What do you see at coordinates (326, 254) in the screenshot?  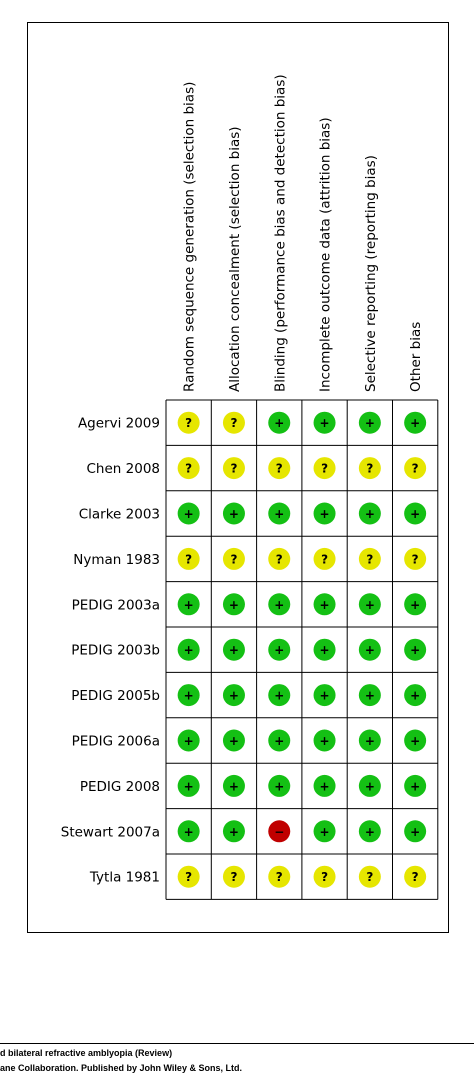 I see `domain-header: Incomplete outcome data (attrition bias)` at bounding box center [326, 254].